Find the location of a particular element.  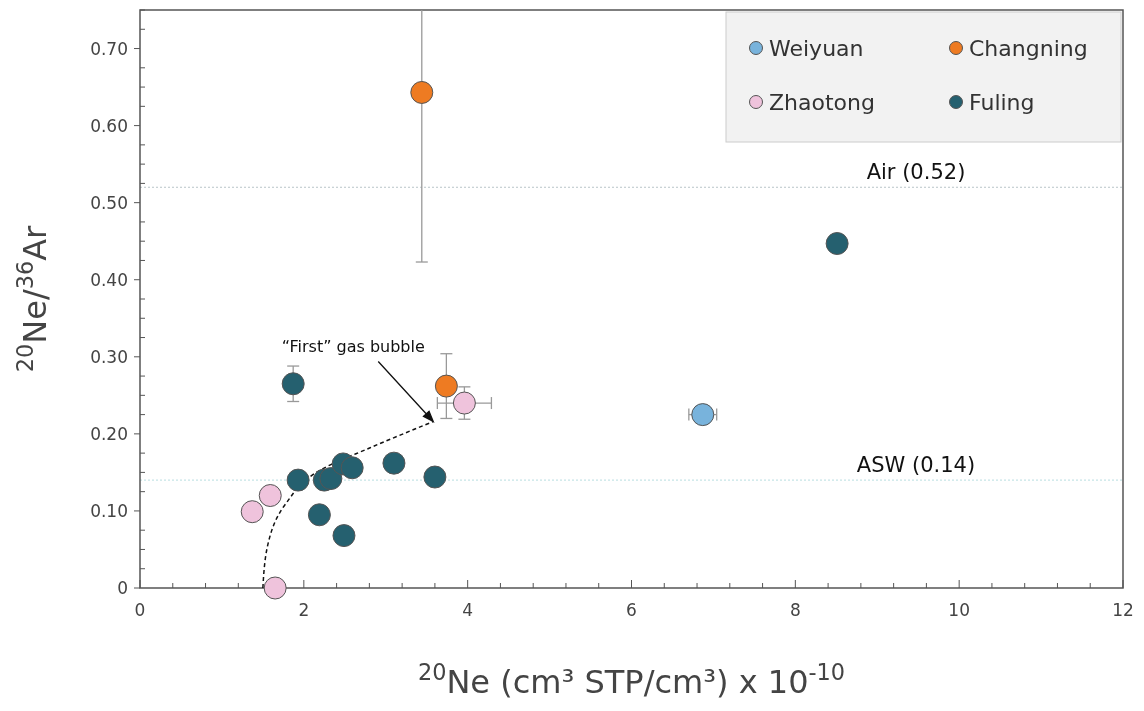

x-tick-label: 12 is located at coordinates (1123, 610).